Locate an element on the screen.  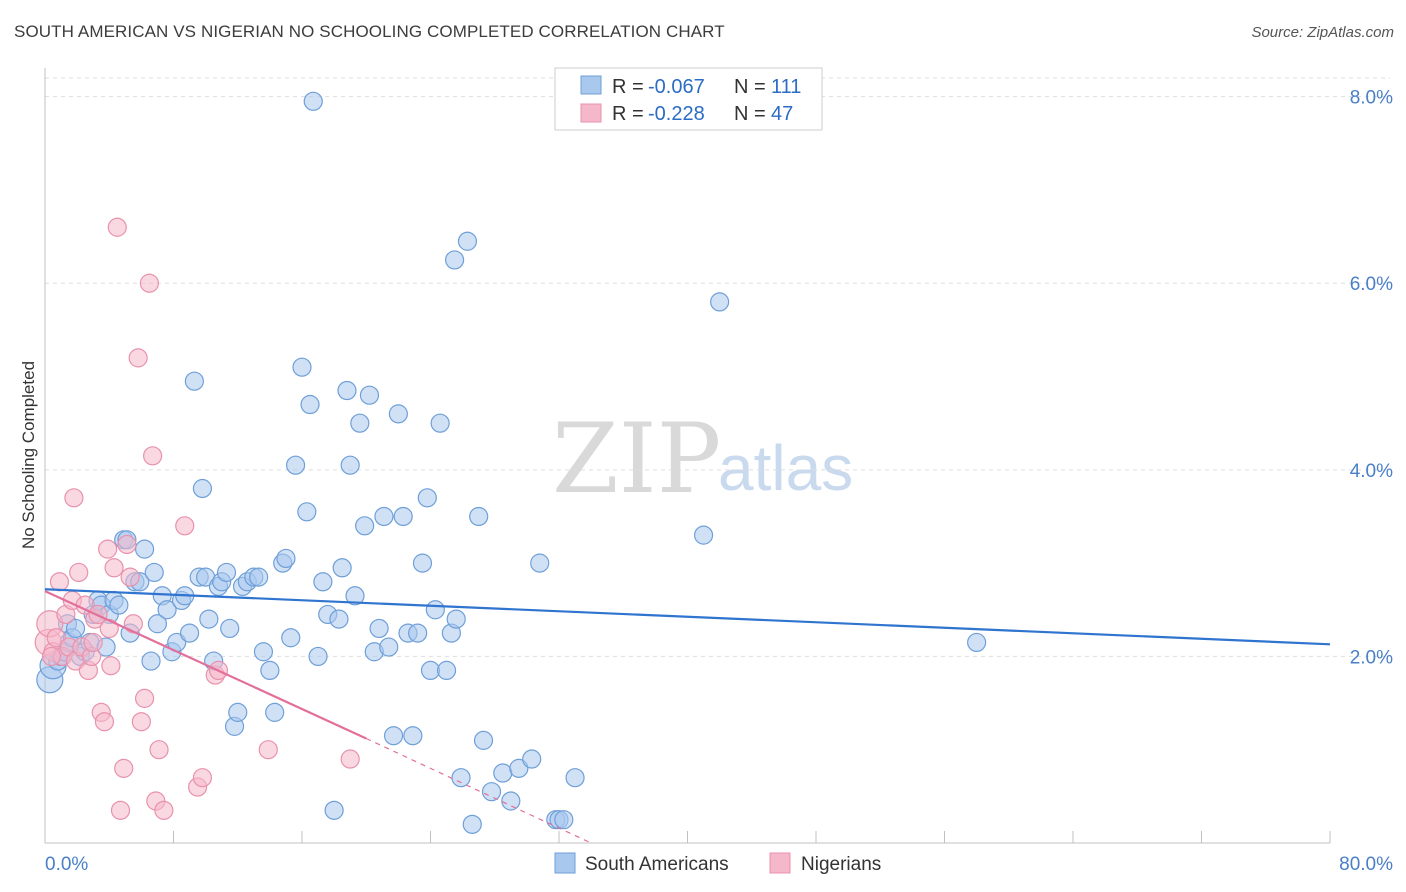
nigerians-trend-extension is located at coordinates (478, 790).